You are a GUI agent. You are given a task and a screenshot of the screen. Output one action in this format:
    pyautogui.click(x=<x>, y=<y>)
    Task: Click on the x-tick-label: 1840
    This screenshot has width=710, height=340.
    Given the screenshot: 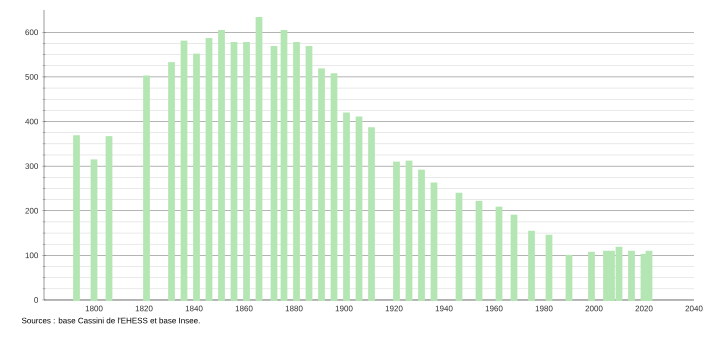 What is the action you would take?
    pyautogui.click(x=194, y=309)
    